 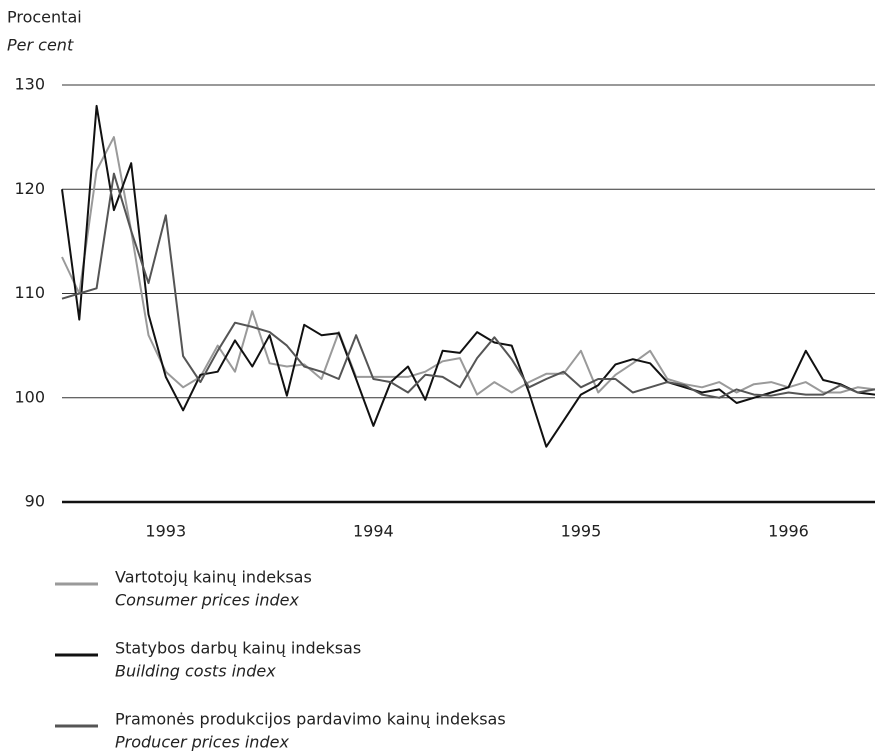 I want to click on y-tick-label: 90, so click(x=35, y=501).